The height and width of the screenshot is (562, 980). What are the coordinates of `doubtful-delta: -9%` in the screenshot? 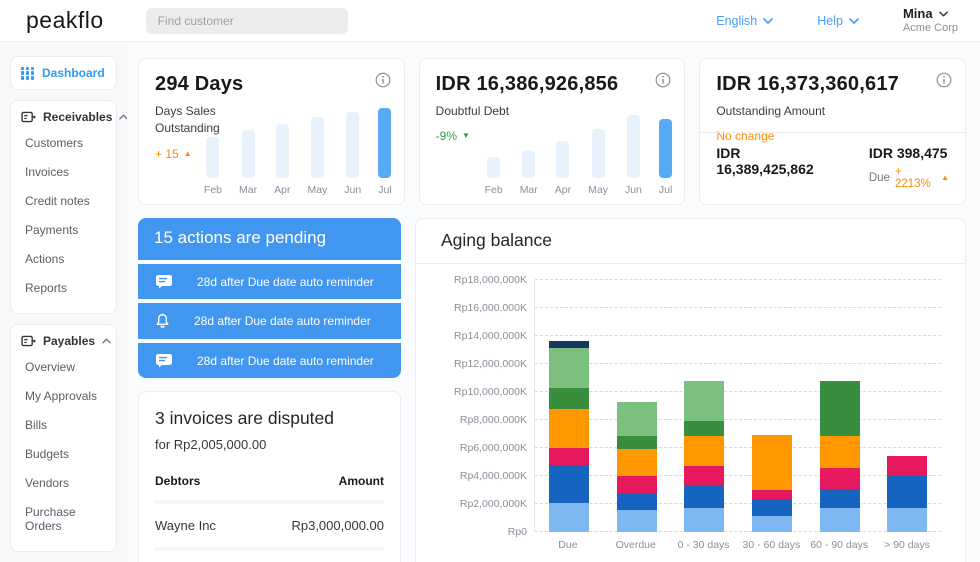 It's located at (446, 136).